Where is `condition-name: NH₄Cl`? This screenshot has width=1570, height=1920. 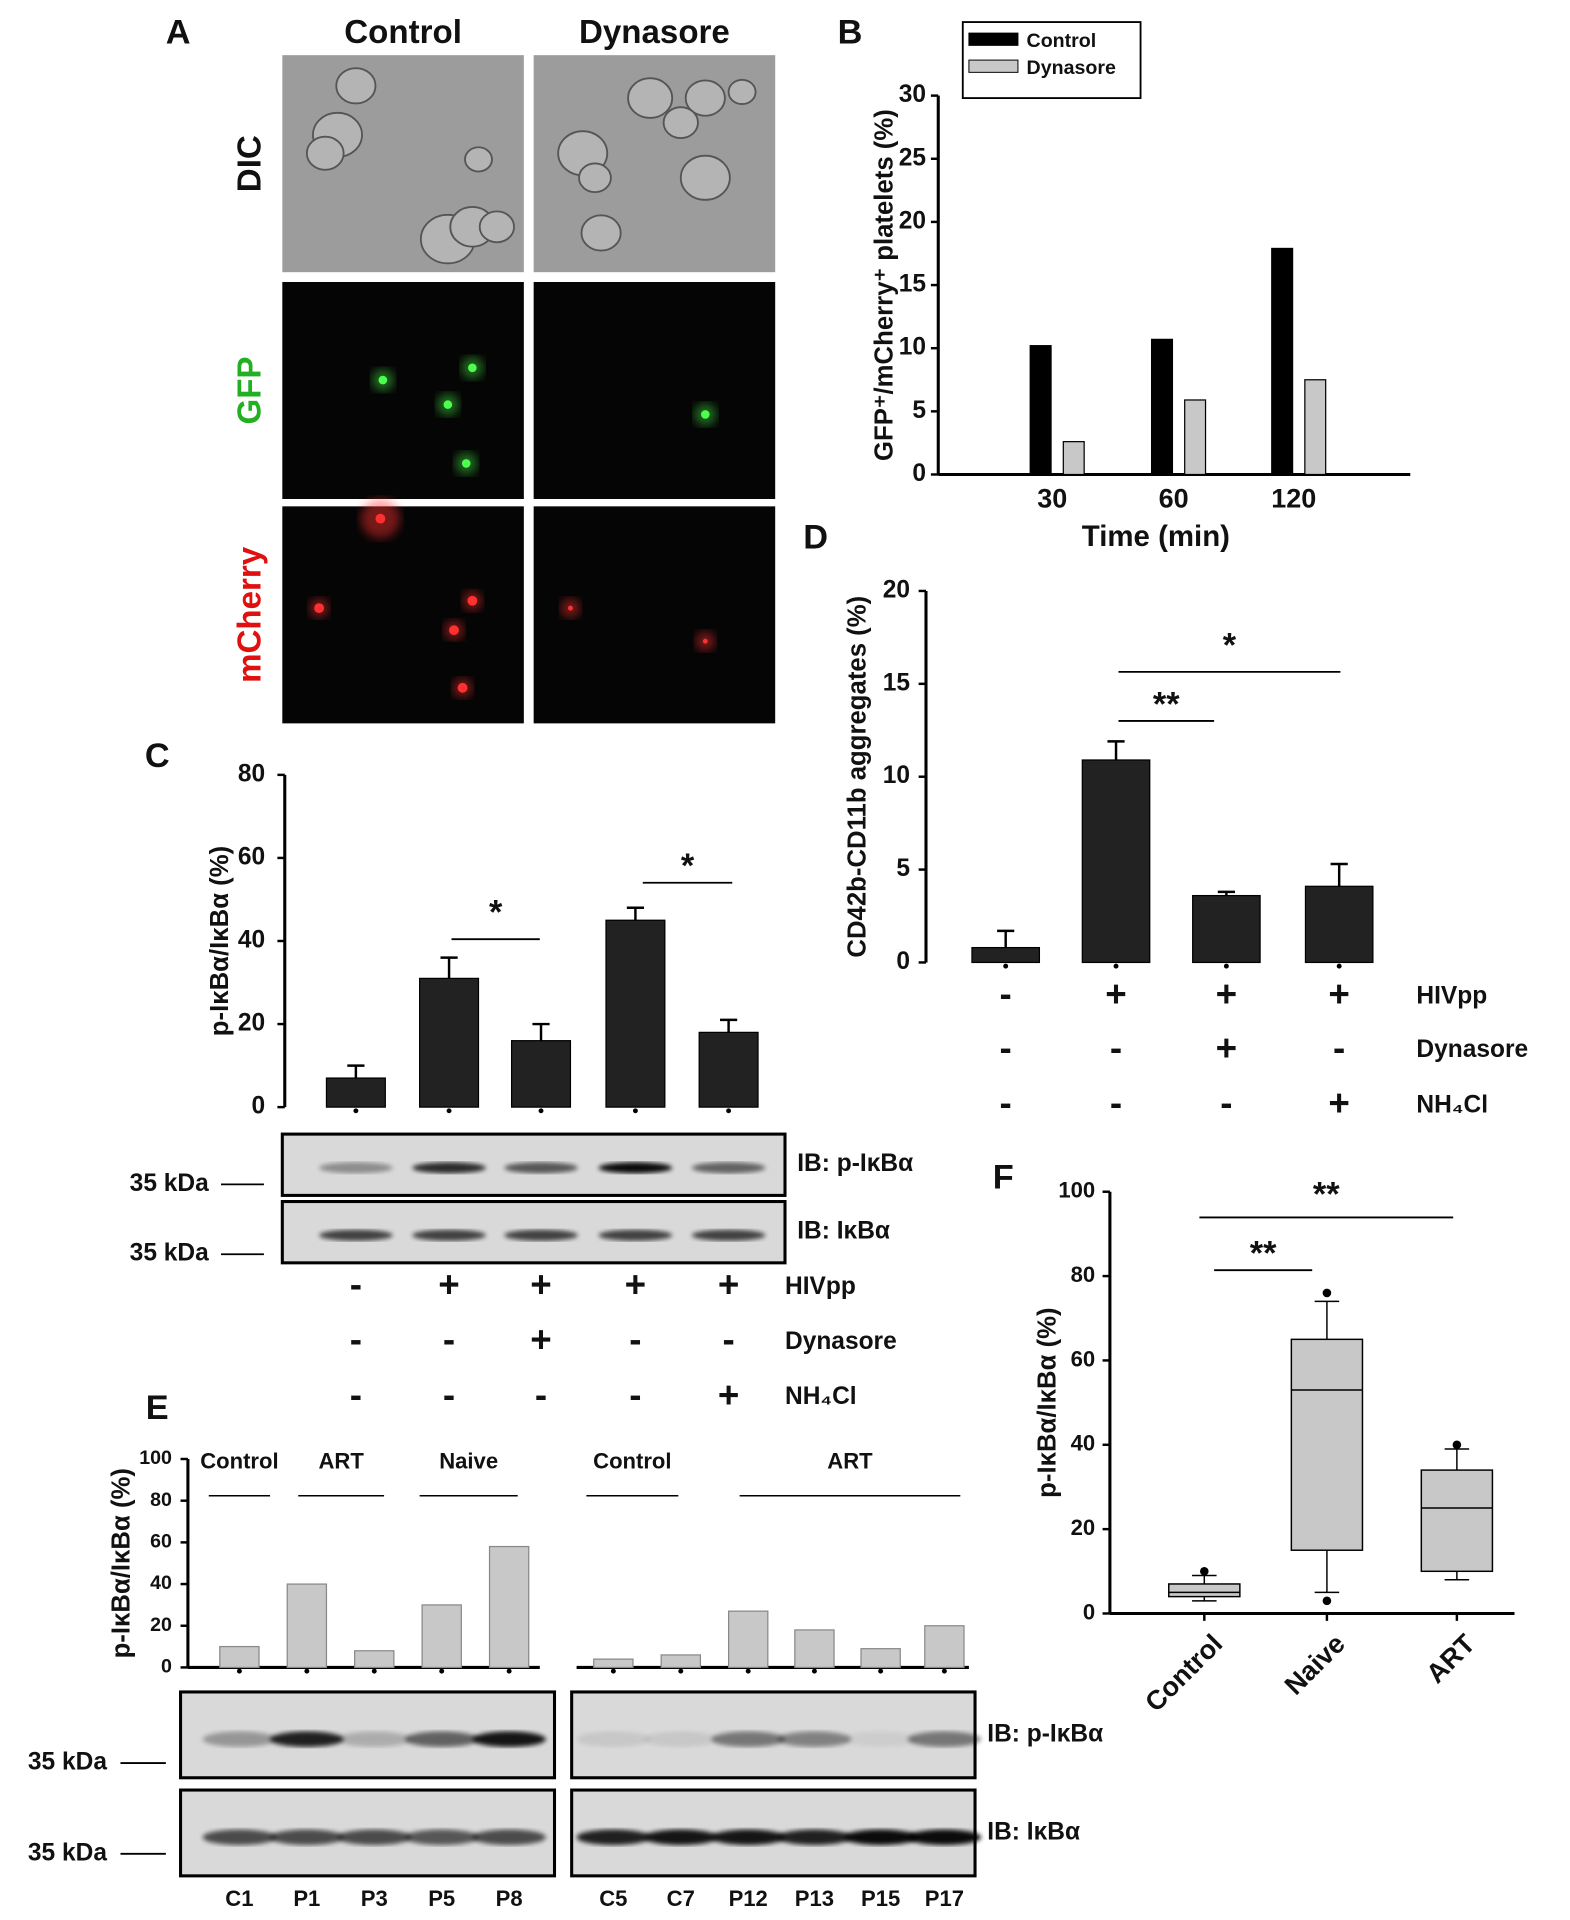
condition-name: NH₄Cl is located at coordinates (821, 1396).